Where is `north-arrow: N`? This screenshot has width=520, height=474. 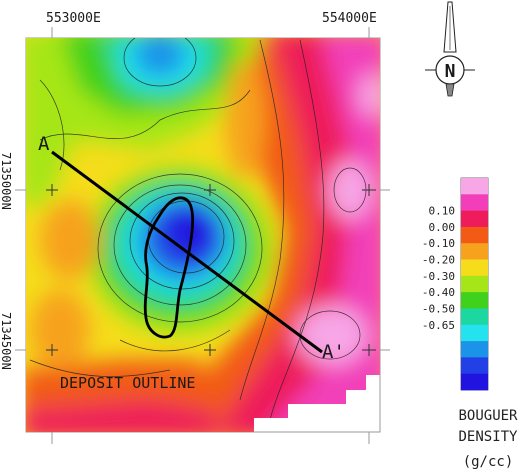 north-arrow: N is located at coordinates (450, 49).